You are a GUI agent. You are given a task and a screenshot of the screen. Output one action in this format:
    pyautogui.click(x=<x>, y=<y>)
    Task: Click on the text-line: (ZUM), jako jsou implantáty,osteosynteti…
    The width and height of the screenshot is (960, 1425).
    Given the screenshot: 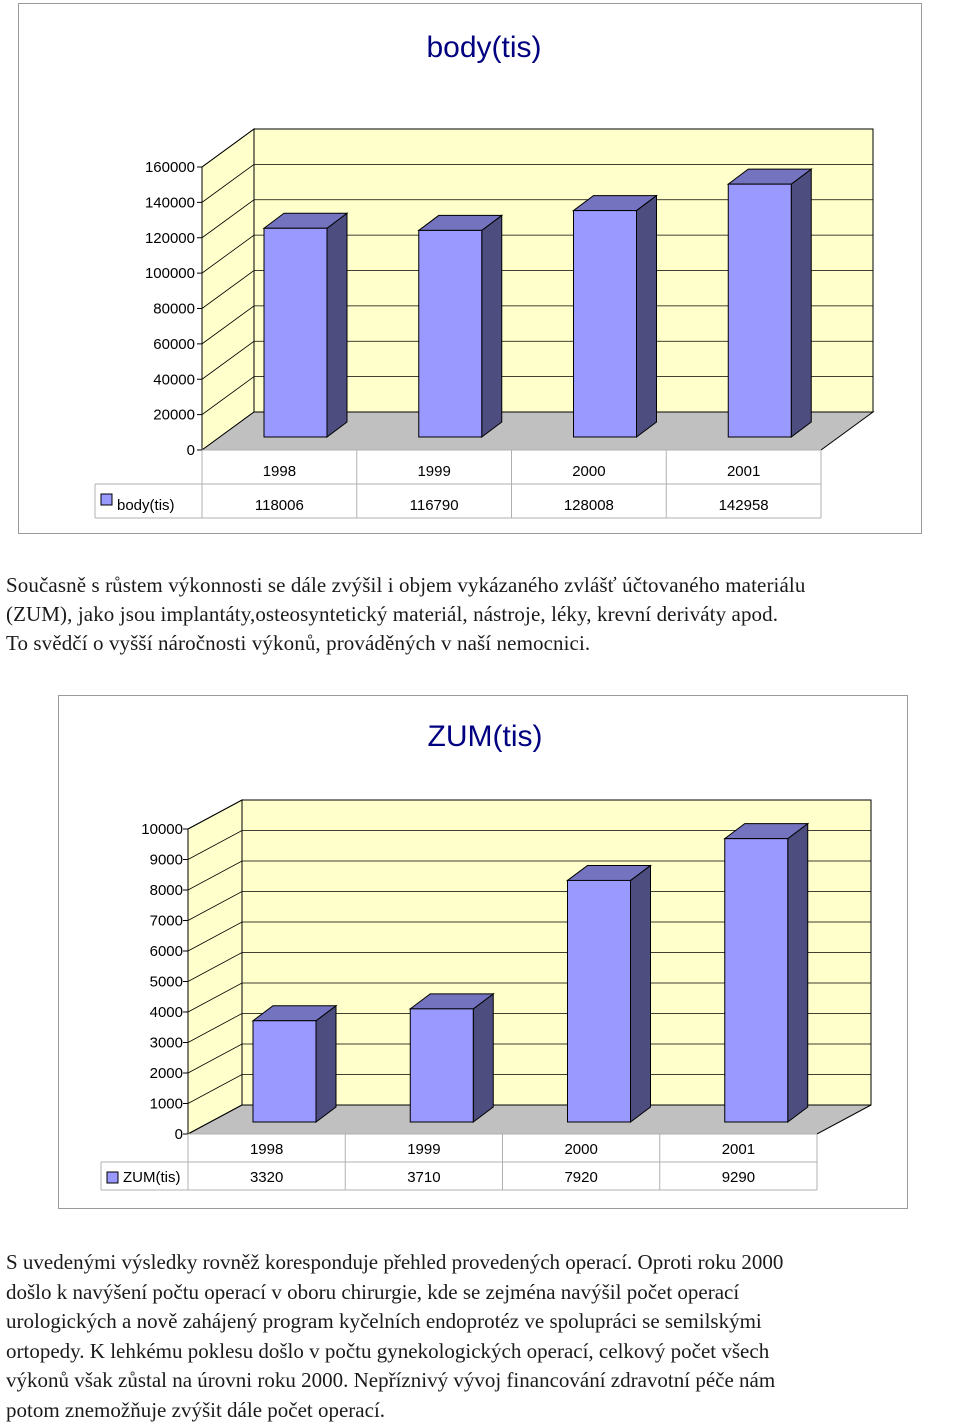 What is the action you would take?
    pyautogui.click(x=482, y=614)
    